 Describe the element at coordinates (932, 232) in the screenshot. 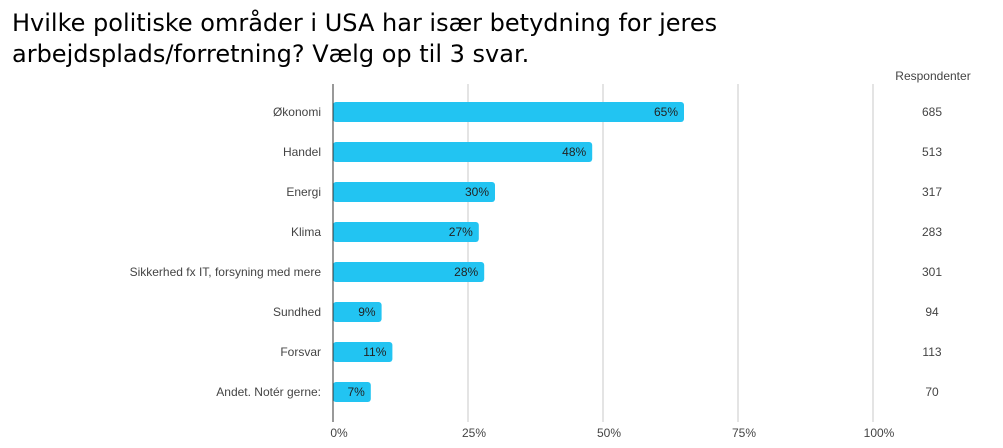

I see `respondents-value-3: 283` at that location.